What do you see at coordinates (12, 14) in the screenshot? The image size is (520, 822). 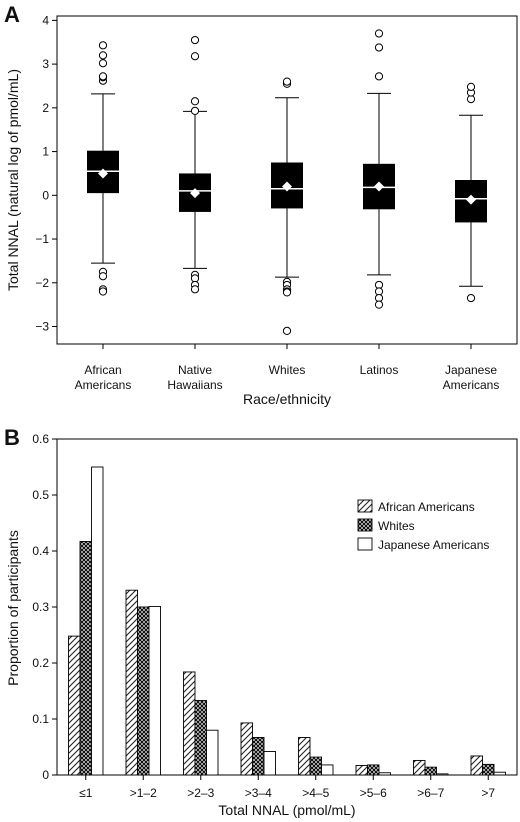 I see `panel-a-letter: A` at bounding box center [12, 14].